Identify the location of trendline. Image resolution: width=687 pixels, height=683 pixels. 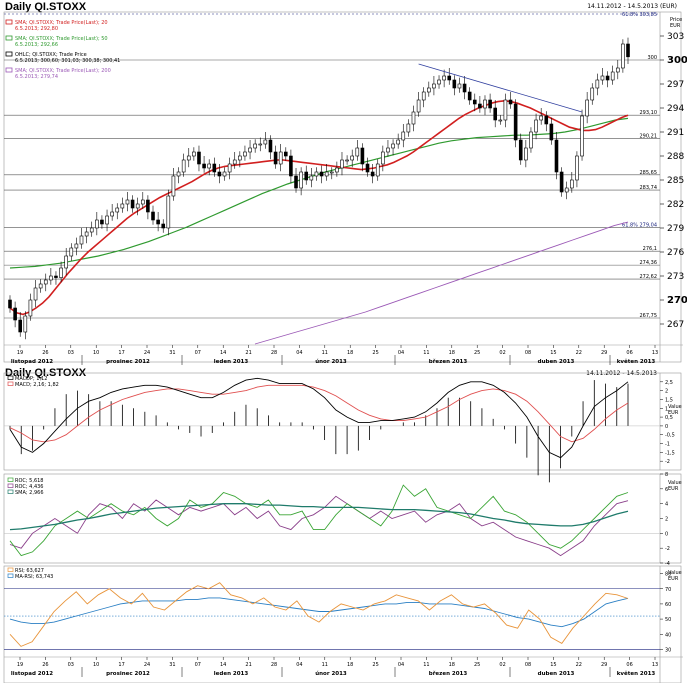
(500, 88).